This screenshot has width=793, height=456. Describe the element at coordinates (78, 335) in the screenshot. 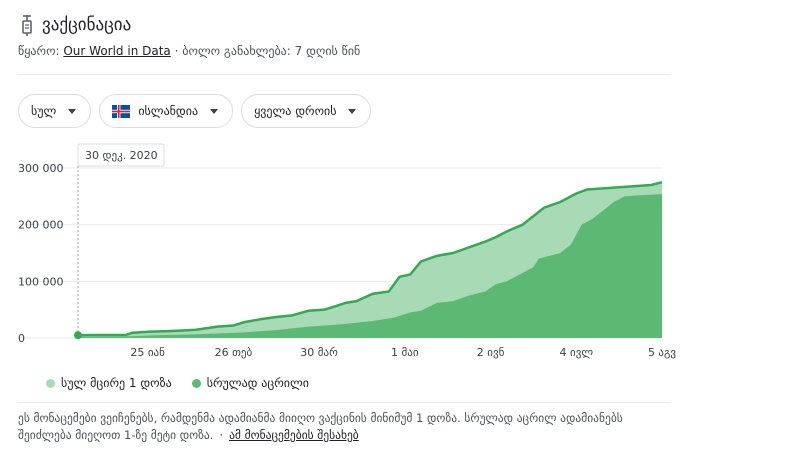

I see `hover-point` at that location.